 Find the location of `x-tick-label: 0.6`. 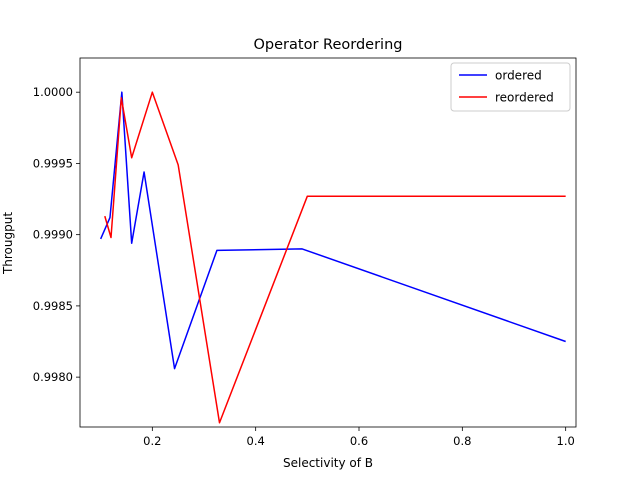

x-tick-label: 0.6 is located at coordinates (359, 441).